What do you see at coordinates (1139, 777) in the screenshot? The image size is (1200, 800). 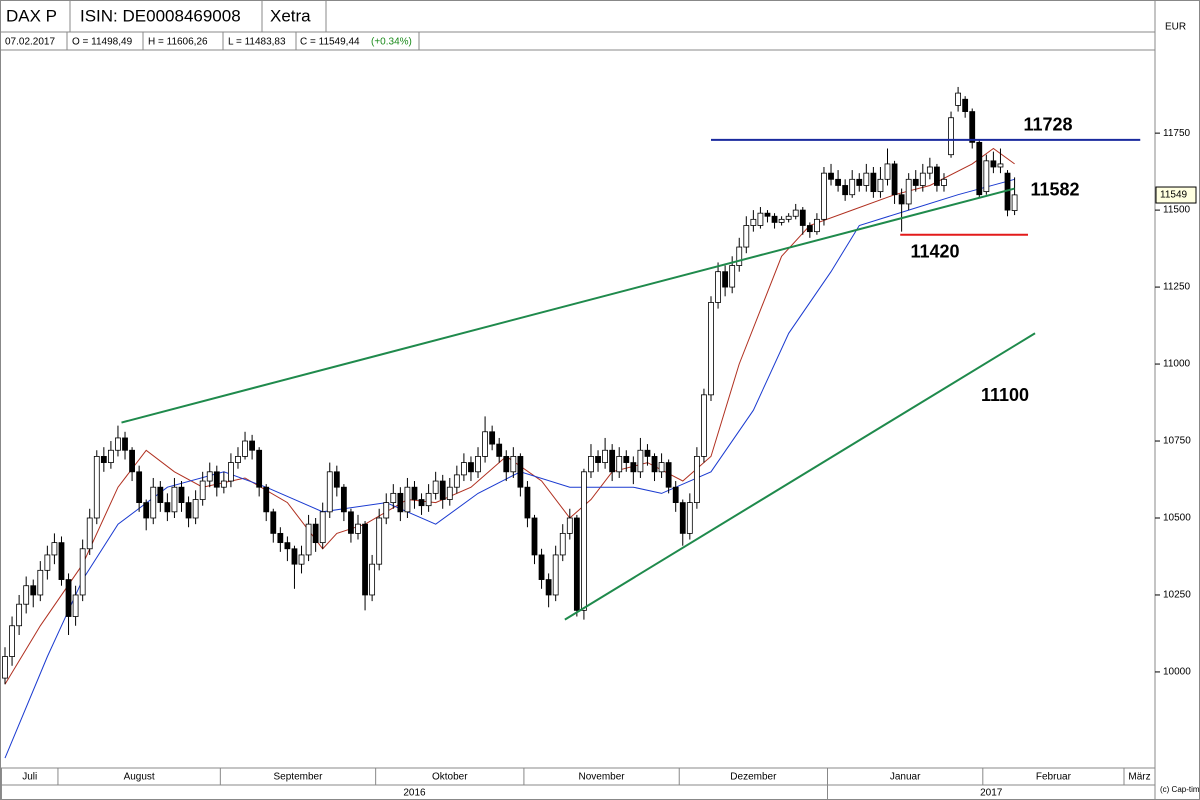 I see `month-label: März` at bounding box center [1139, 777].